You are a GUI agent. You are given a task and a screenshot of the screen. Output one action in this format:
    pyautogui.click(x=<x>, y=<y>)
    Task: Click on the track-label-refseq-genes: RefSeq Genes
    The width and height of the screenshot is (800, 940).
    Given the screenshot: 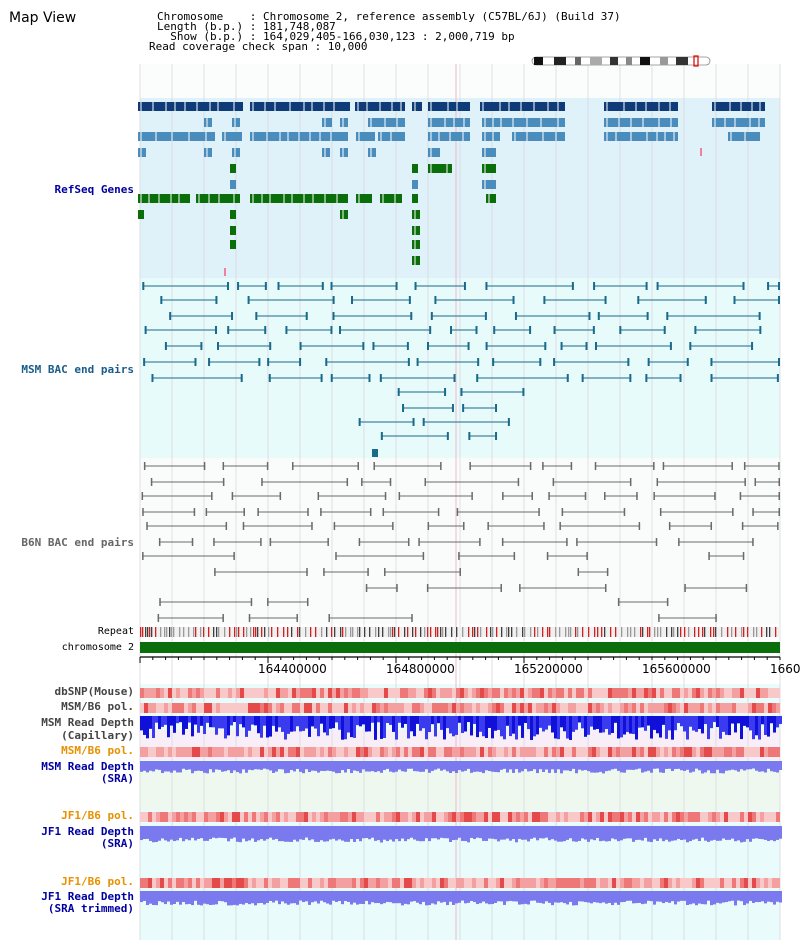 What is the action you would take?
    pyautogui.click(x=94, y=189)
    